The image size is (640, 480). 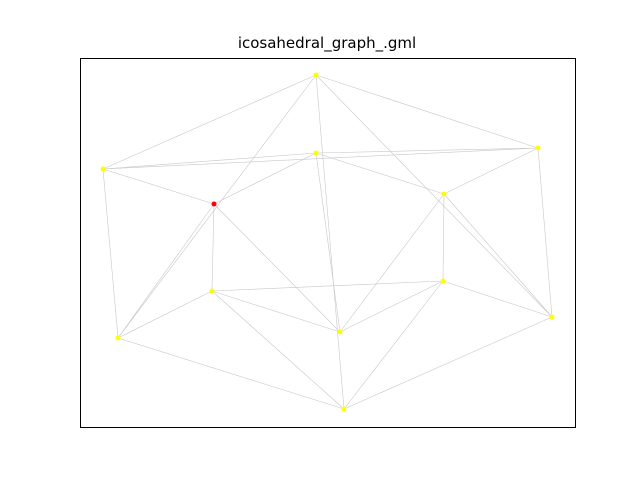 I want to click on figure-title: icosahedral_graph_.gml, so click(x=327, y=43).